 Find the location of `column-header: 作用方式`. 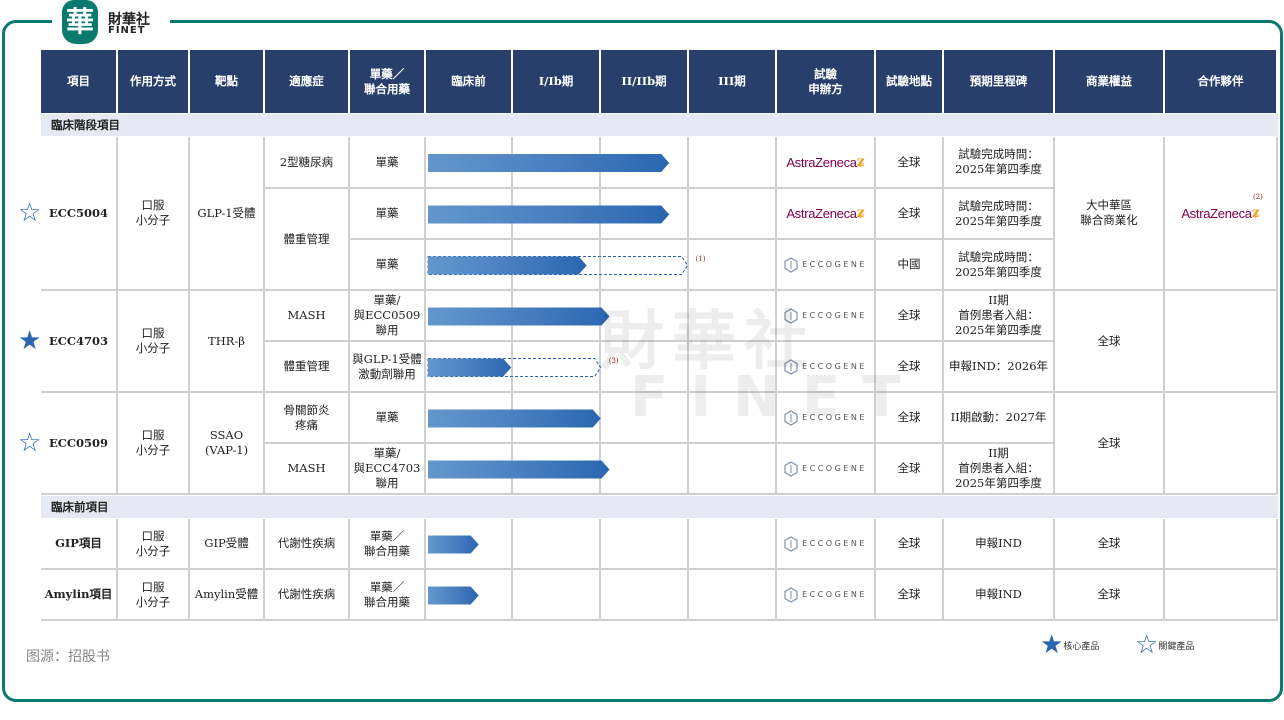

column-header: 作用方式 is located at coordinates (154, 81).